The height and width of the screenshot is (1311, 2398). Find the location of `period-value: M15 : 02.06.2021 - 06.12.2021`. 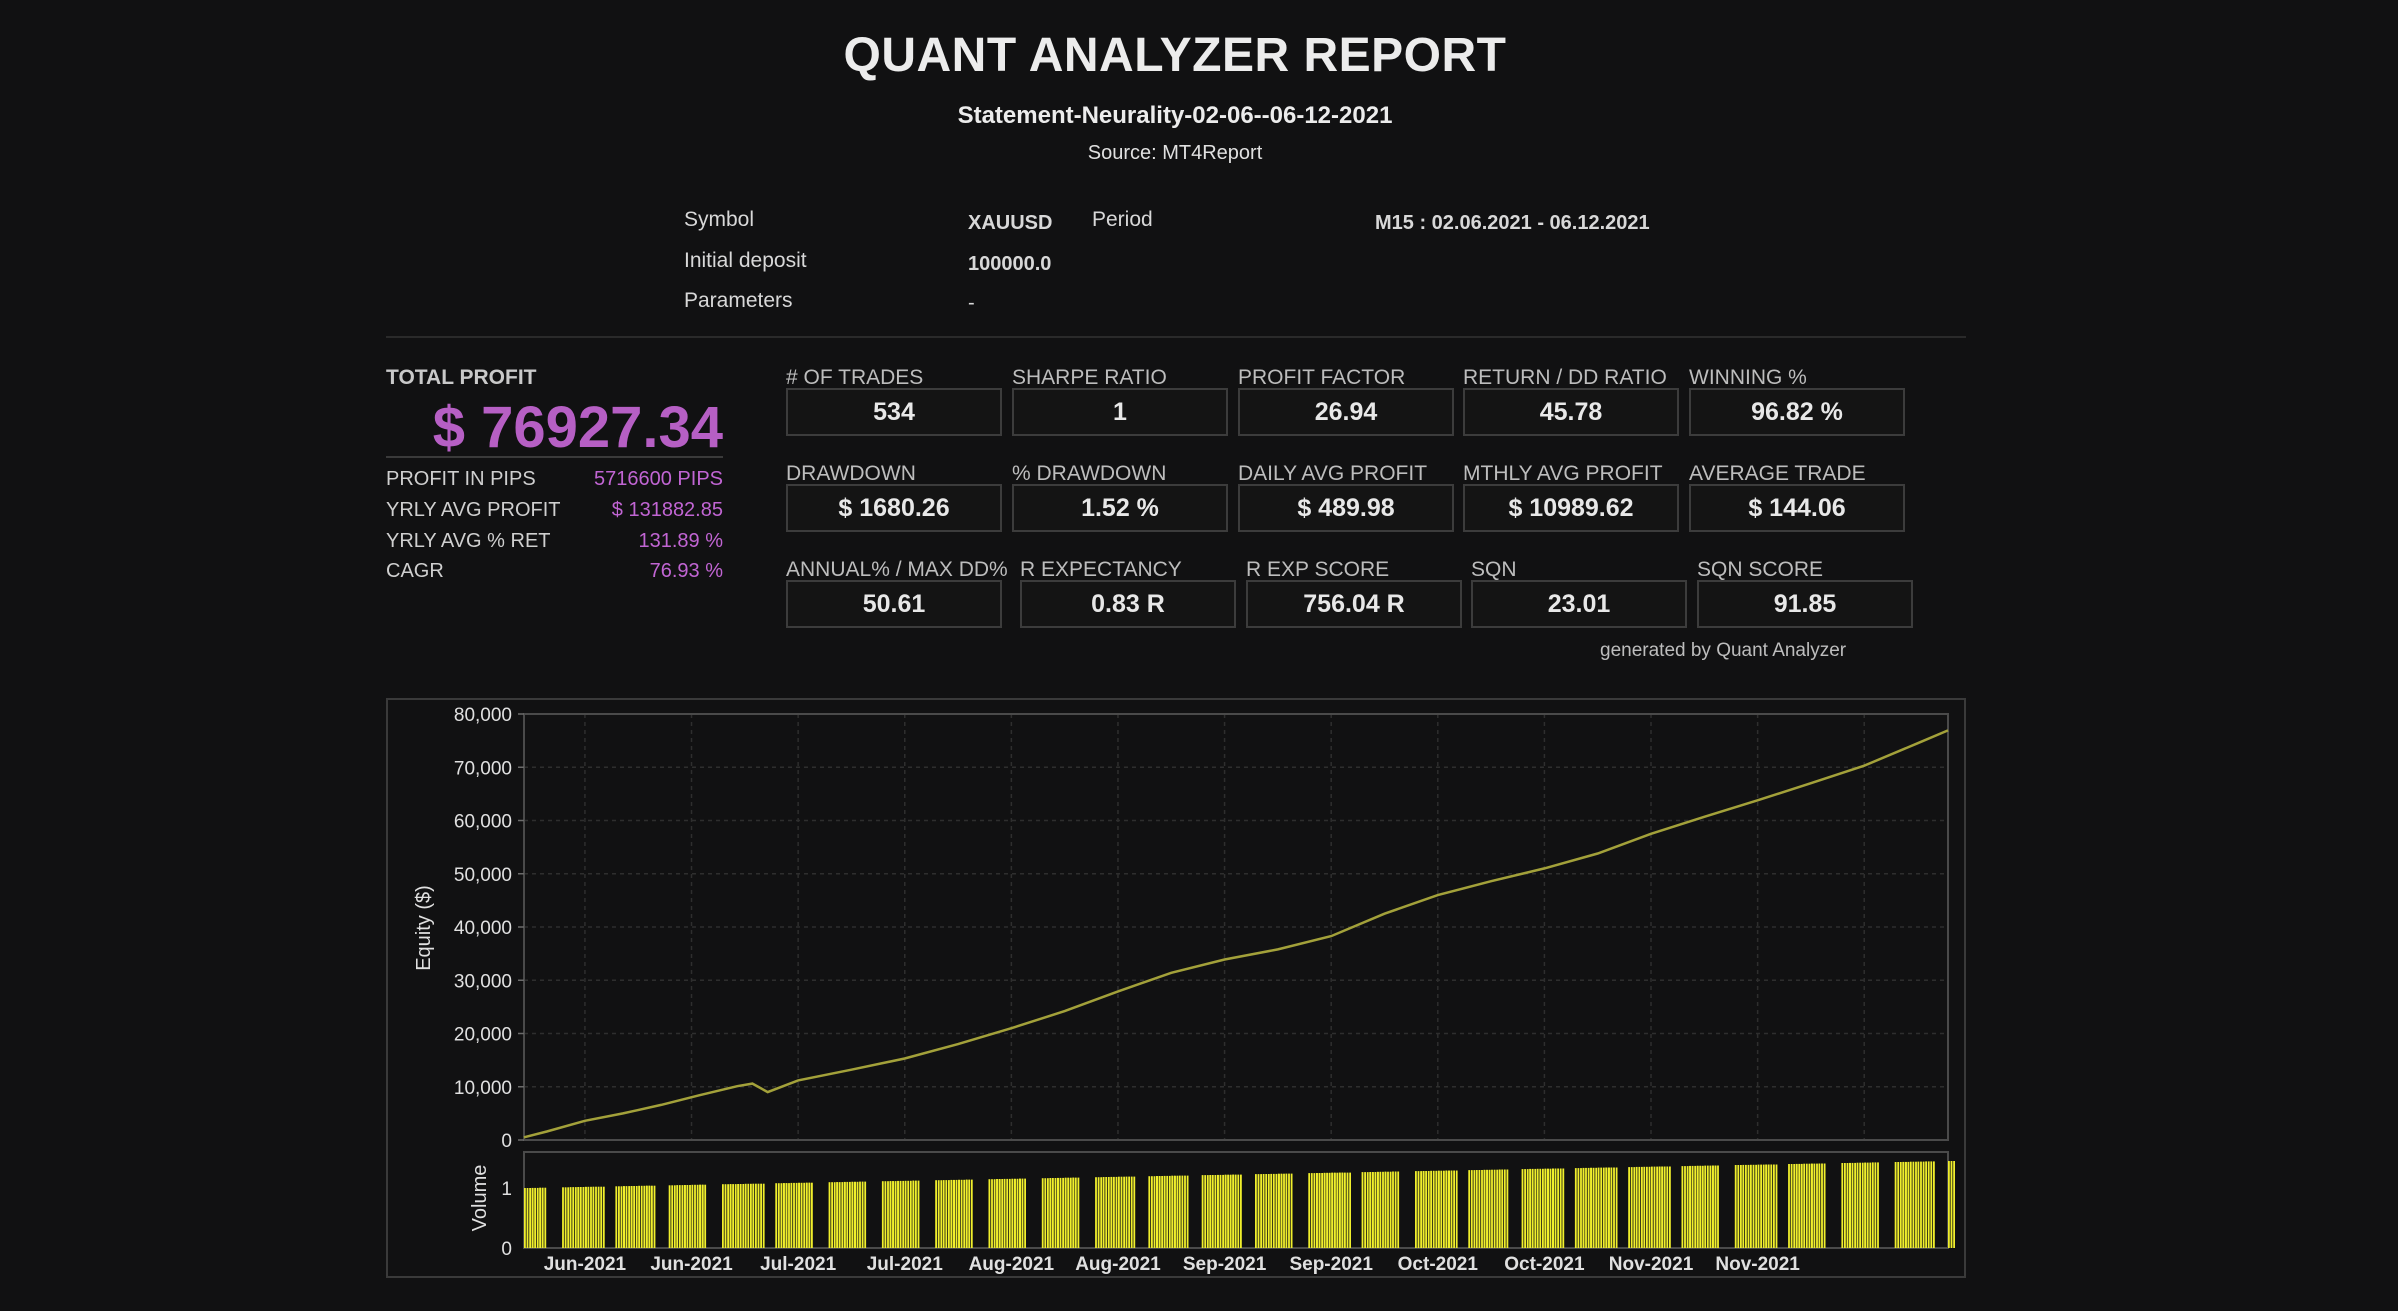

period-value: M15 : 02.06.2021 - 06.12.2021 is located at coordinates (1512, 223).